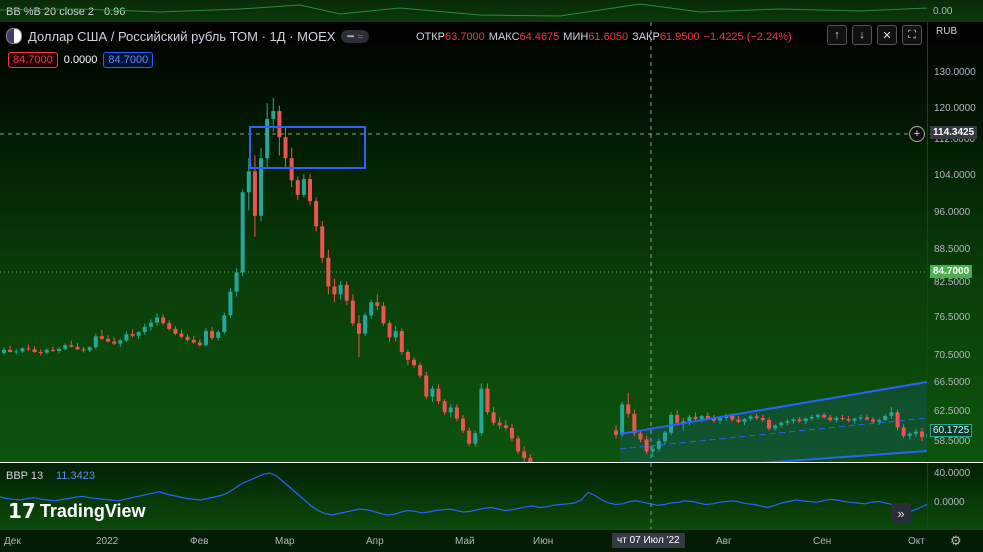 The image size is (983, 552). I want to click on spread-value: 0.0000, so click(80, 60).